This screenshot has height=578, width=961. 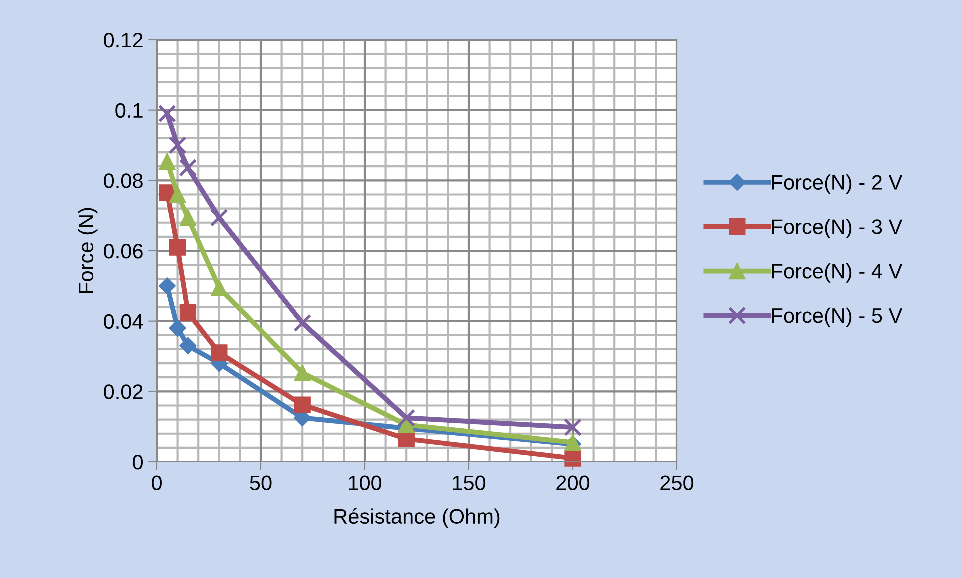 What do you see at coordinates (417, 518) in the screenshot?
I see `x-axis-title: Résistance (Ohm)` at bounding box center [417, 518].